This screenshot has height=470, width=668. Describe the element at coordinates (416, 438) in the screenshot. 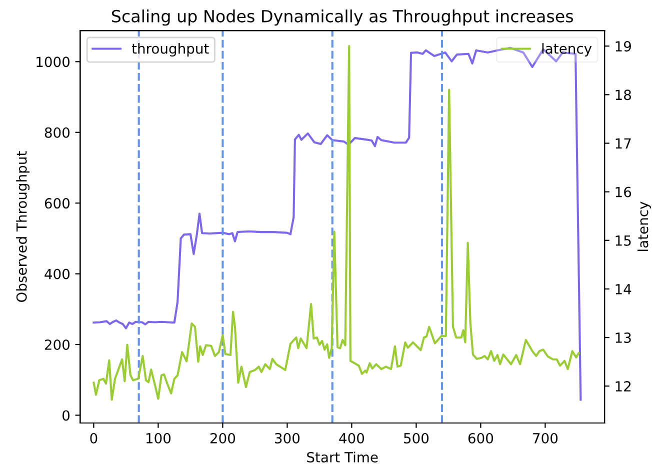

I see `x-tick-label: 500` at that location.